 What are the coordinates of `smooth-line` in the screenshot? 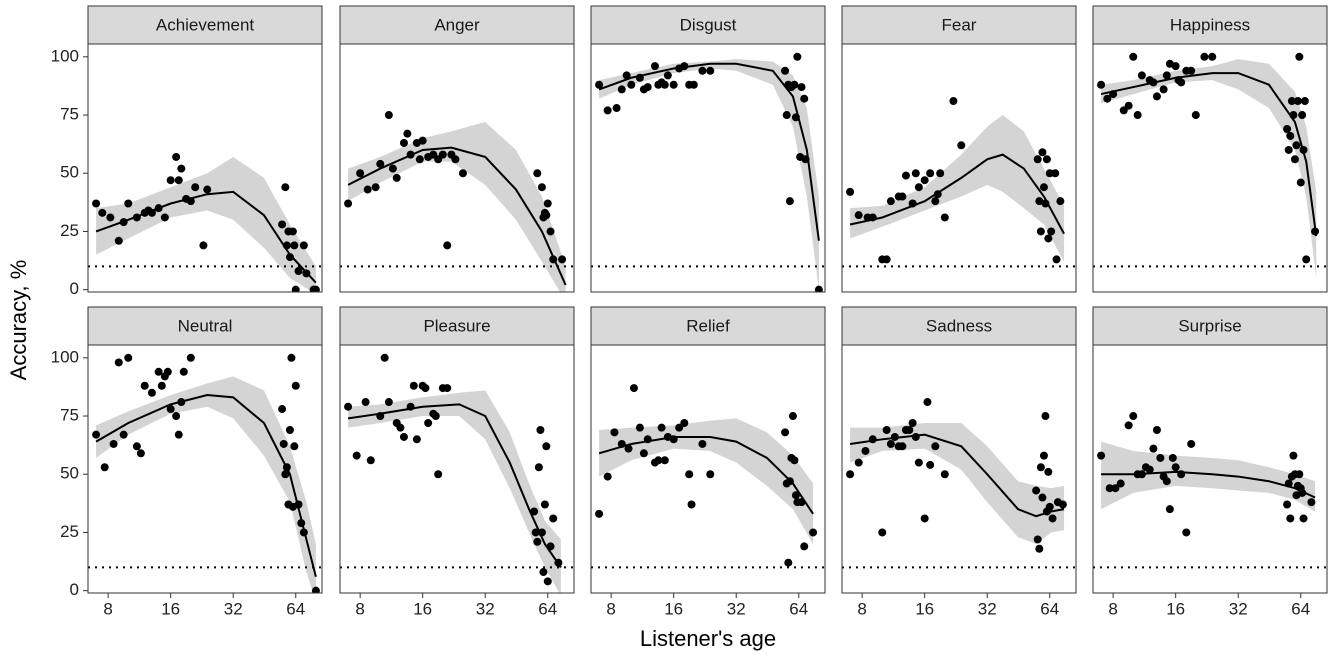 It's located at (457, 216).